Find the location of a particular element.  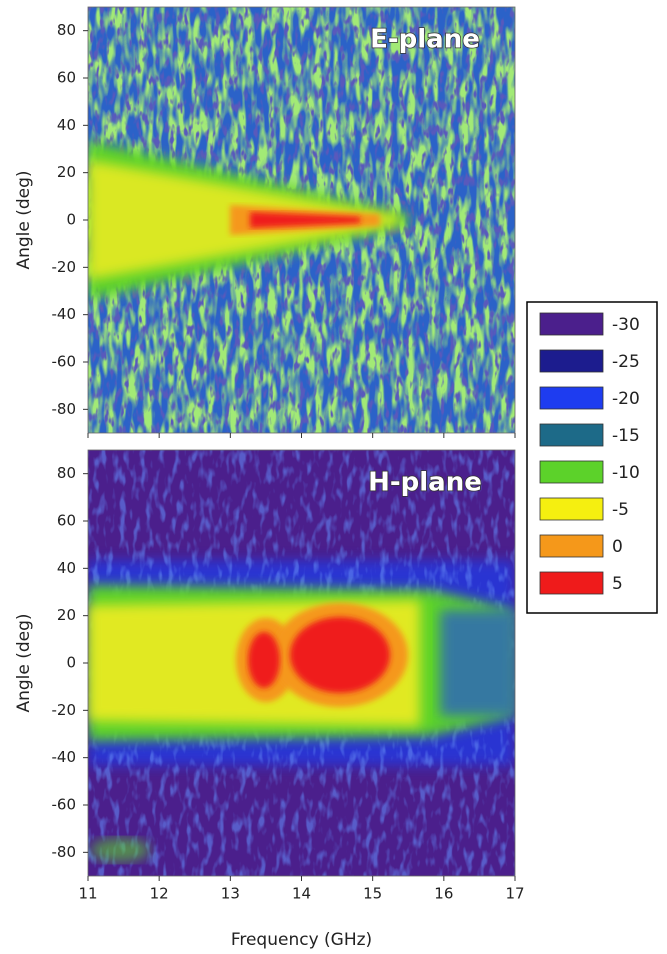

x-tick-label: 15 is located at coordinates (372, 894).